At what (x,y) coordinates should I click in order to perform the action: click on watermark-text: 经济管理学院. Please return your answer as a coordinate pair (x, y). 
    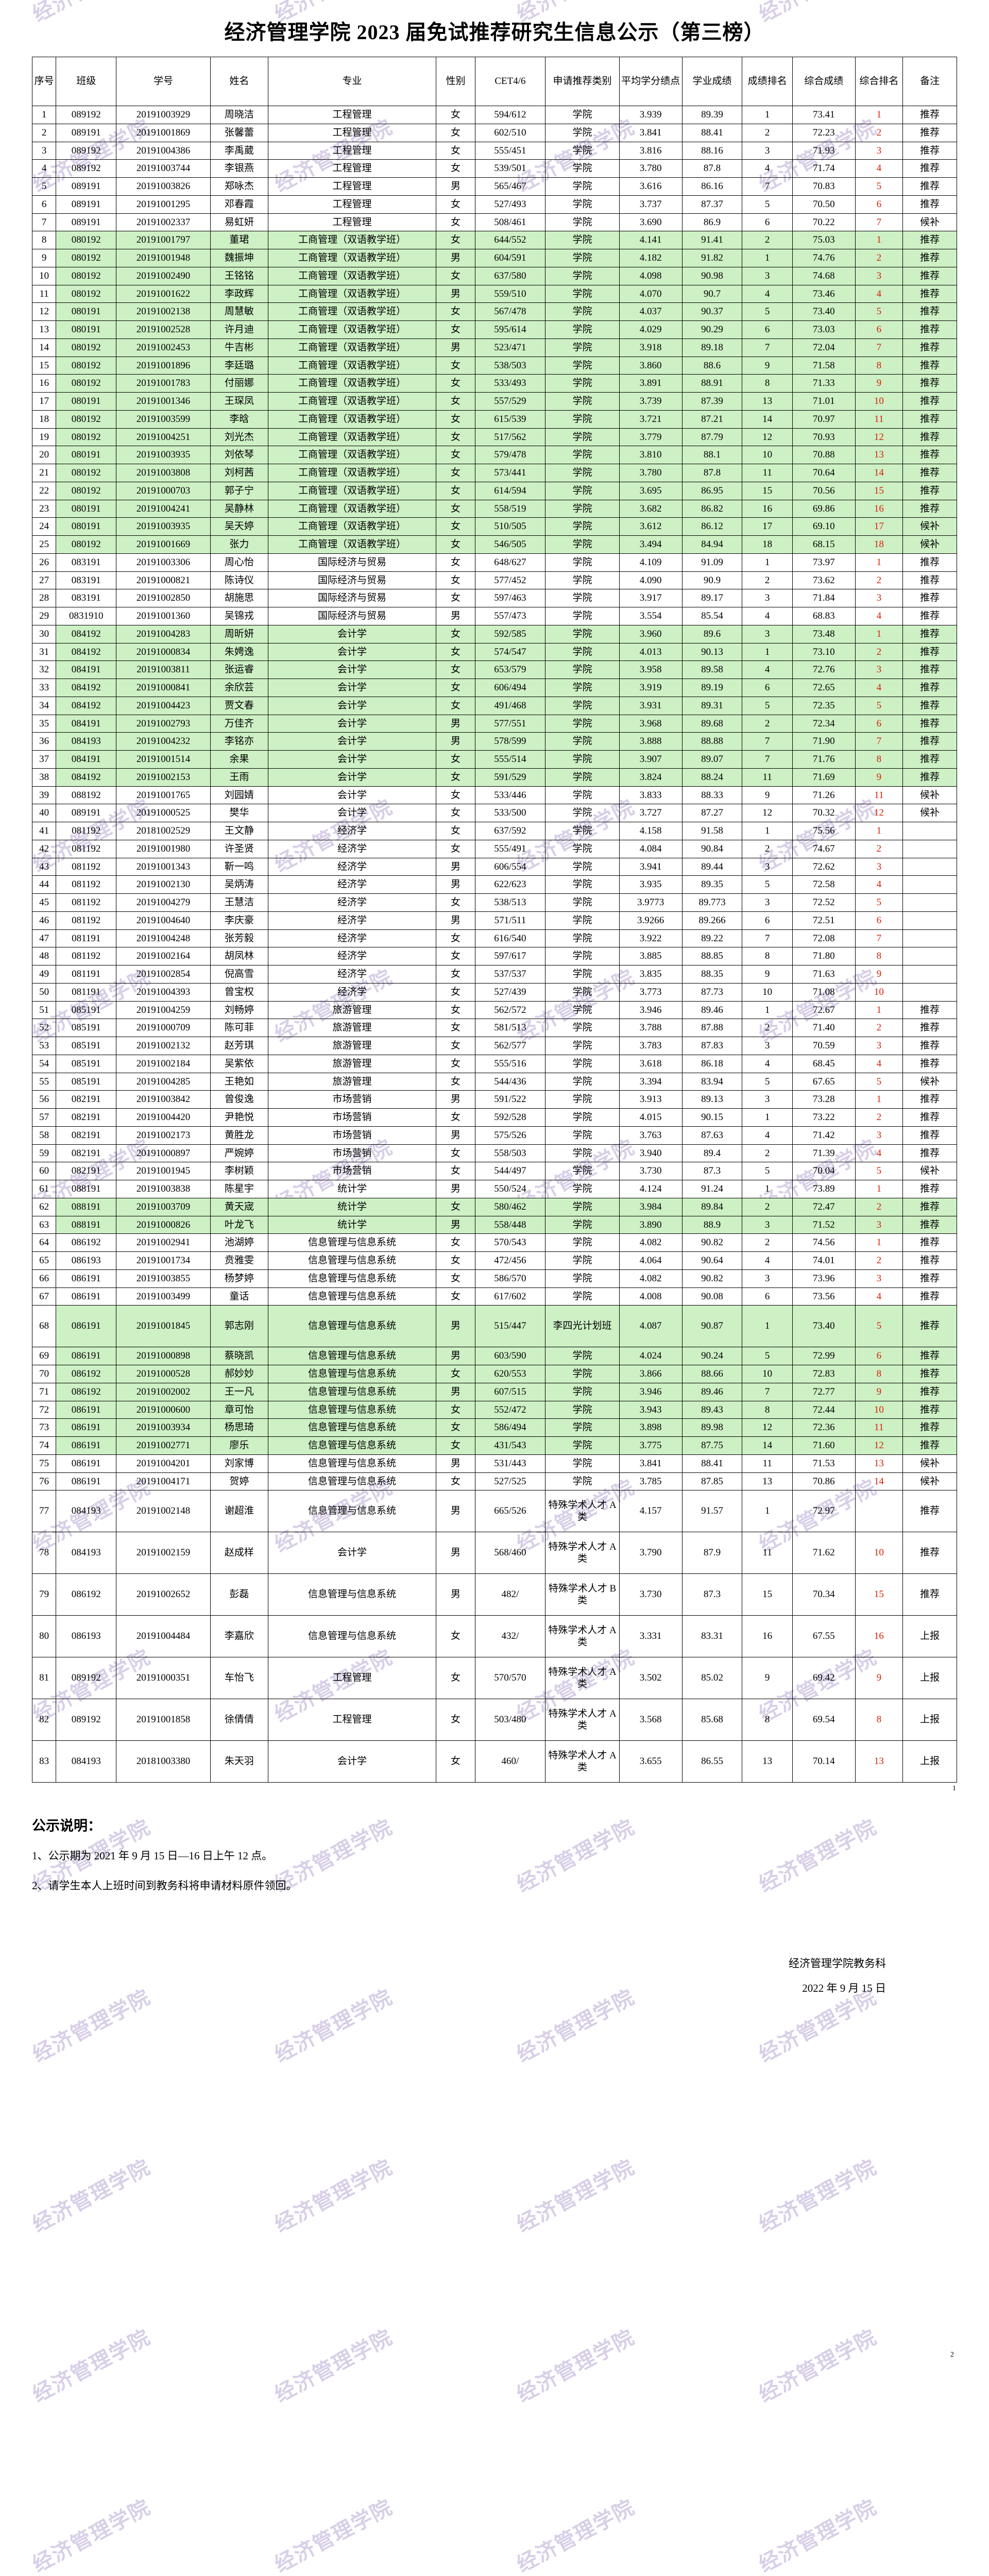
    Looking at the image, I should click on (333, 2535).